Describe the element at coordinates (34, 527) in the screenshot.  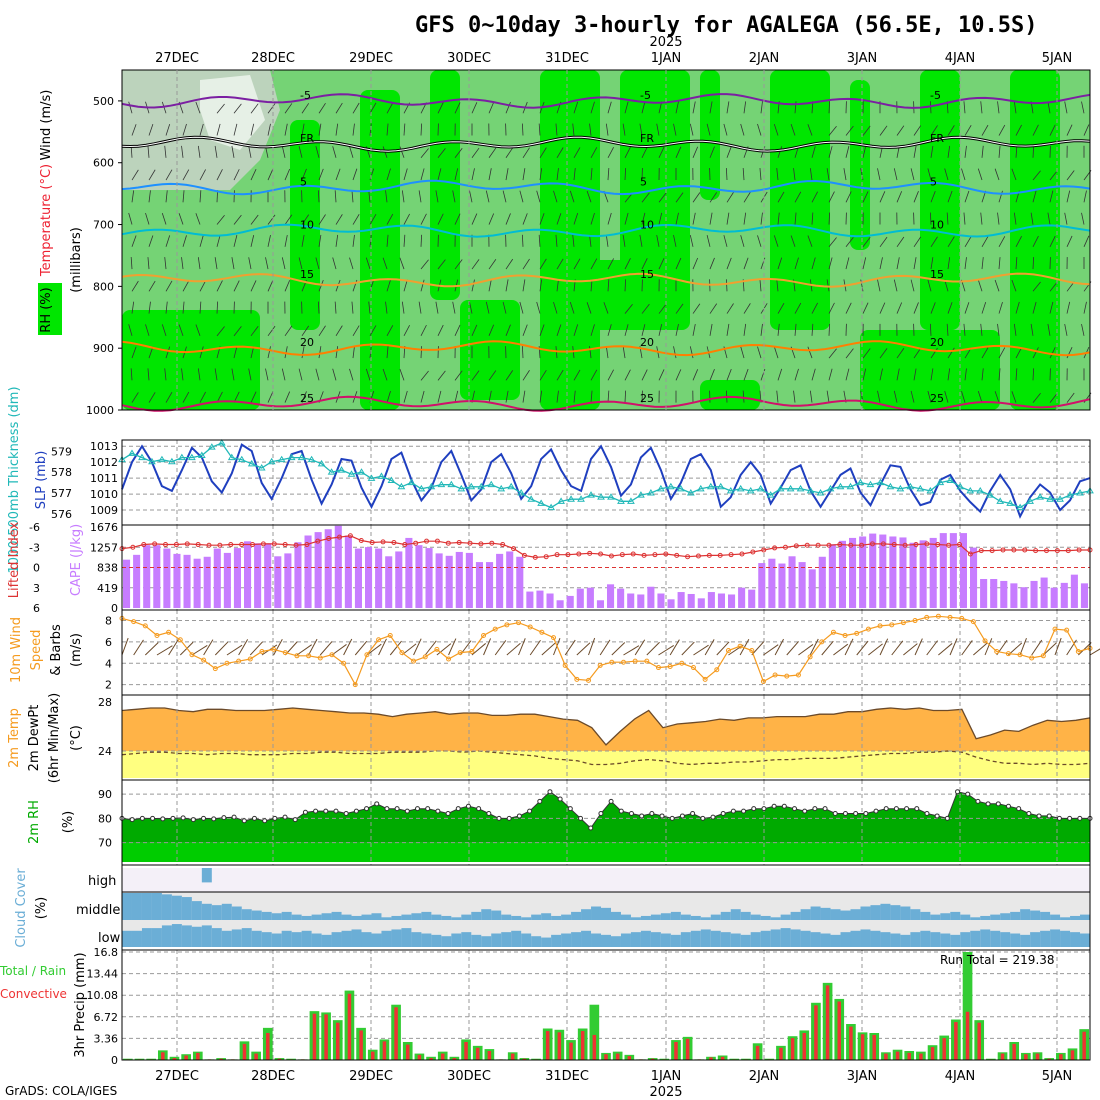
I see `li-tick-label: -6` at that location.